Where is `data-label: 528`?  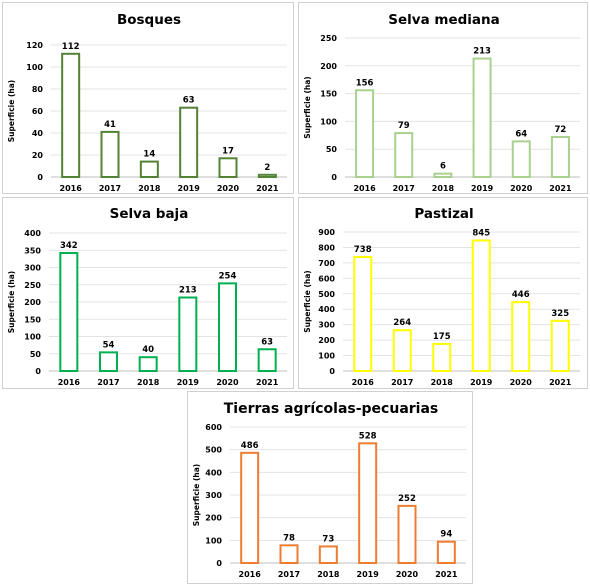
data-label: 528 is located at coordinates (368, 436).